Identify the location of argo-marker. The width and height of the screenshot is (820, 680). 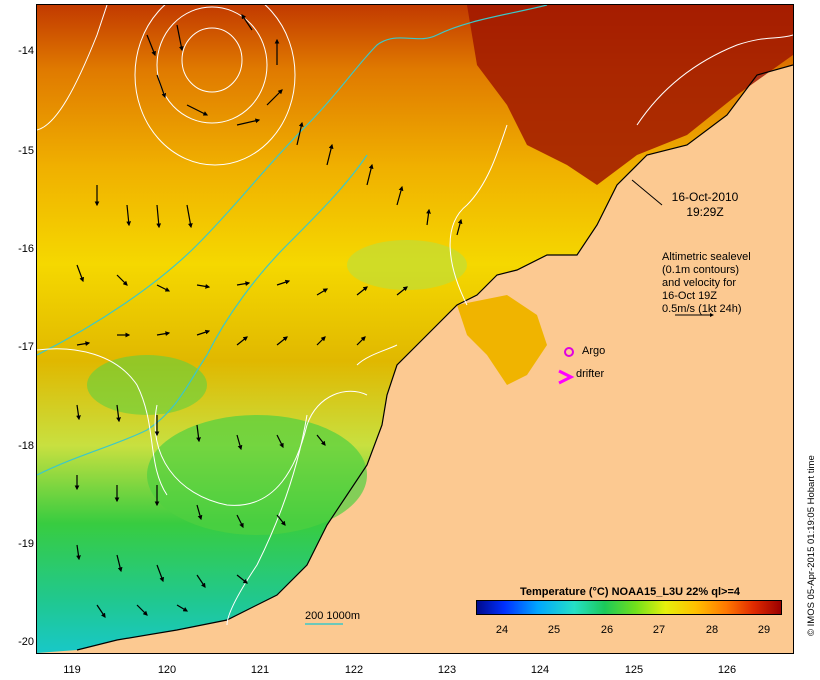
(569, 352).